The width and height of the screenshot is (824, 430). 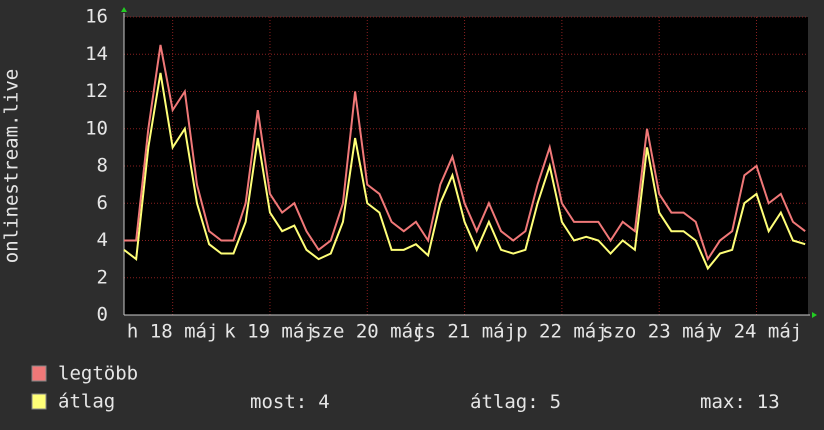 What do you see at coordinates (12, 166) in the screenshot?
I see `y-axis-label: onlinestream.live` at bounding box center [12, 166].